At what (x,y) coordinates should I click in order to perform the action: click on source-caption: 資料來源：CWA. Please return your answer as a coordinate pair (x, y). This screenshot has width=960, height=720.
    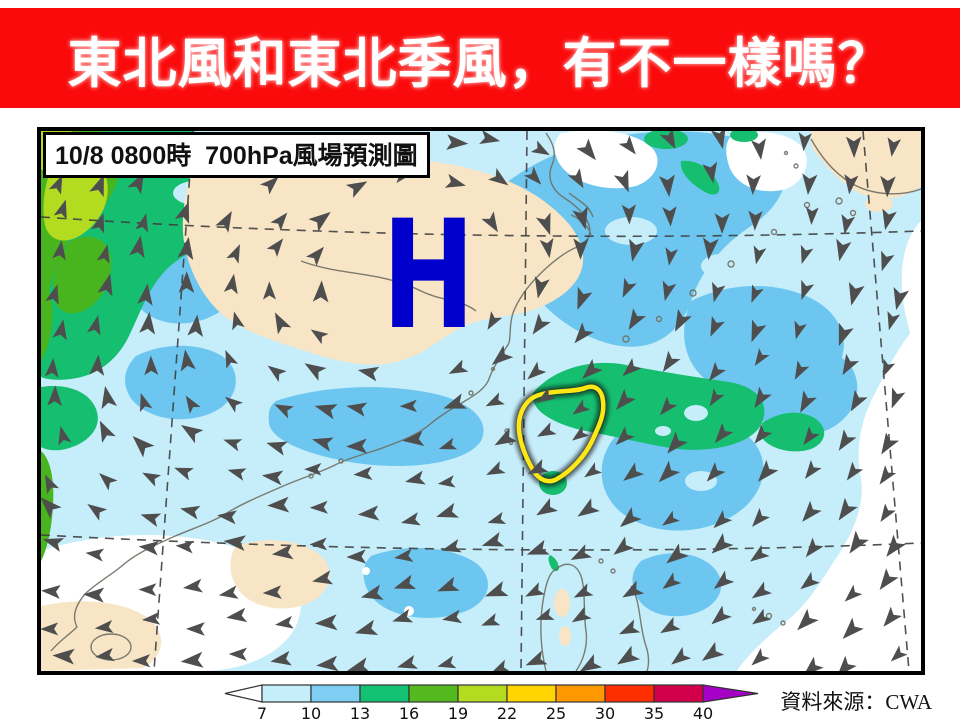
    Looking at the image, I should click on (856, 702).